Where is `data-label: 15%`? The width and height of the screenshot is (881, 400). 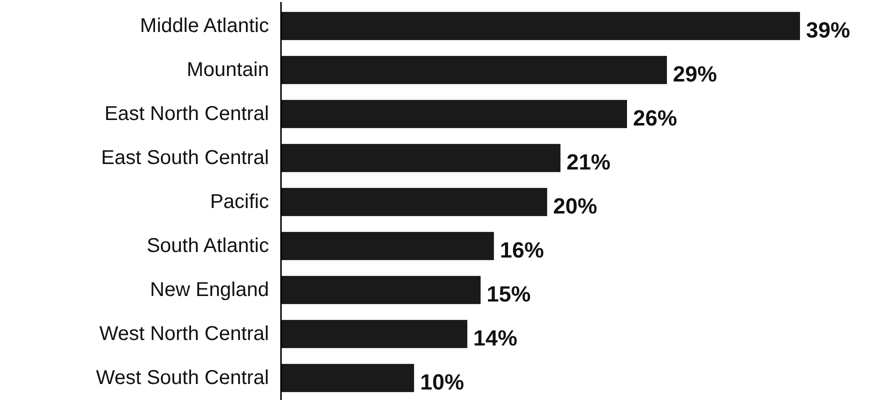 data-label: 15% is located at coordinates (508, 294).